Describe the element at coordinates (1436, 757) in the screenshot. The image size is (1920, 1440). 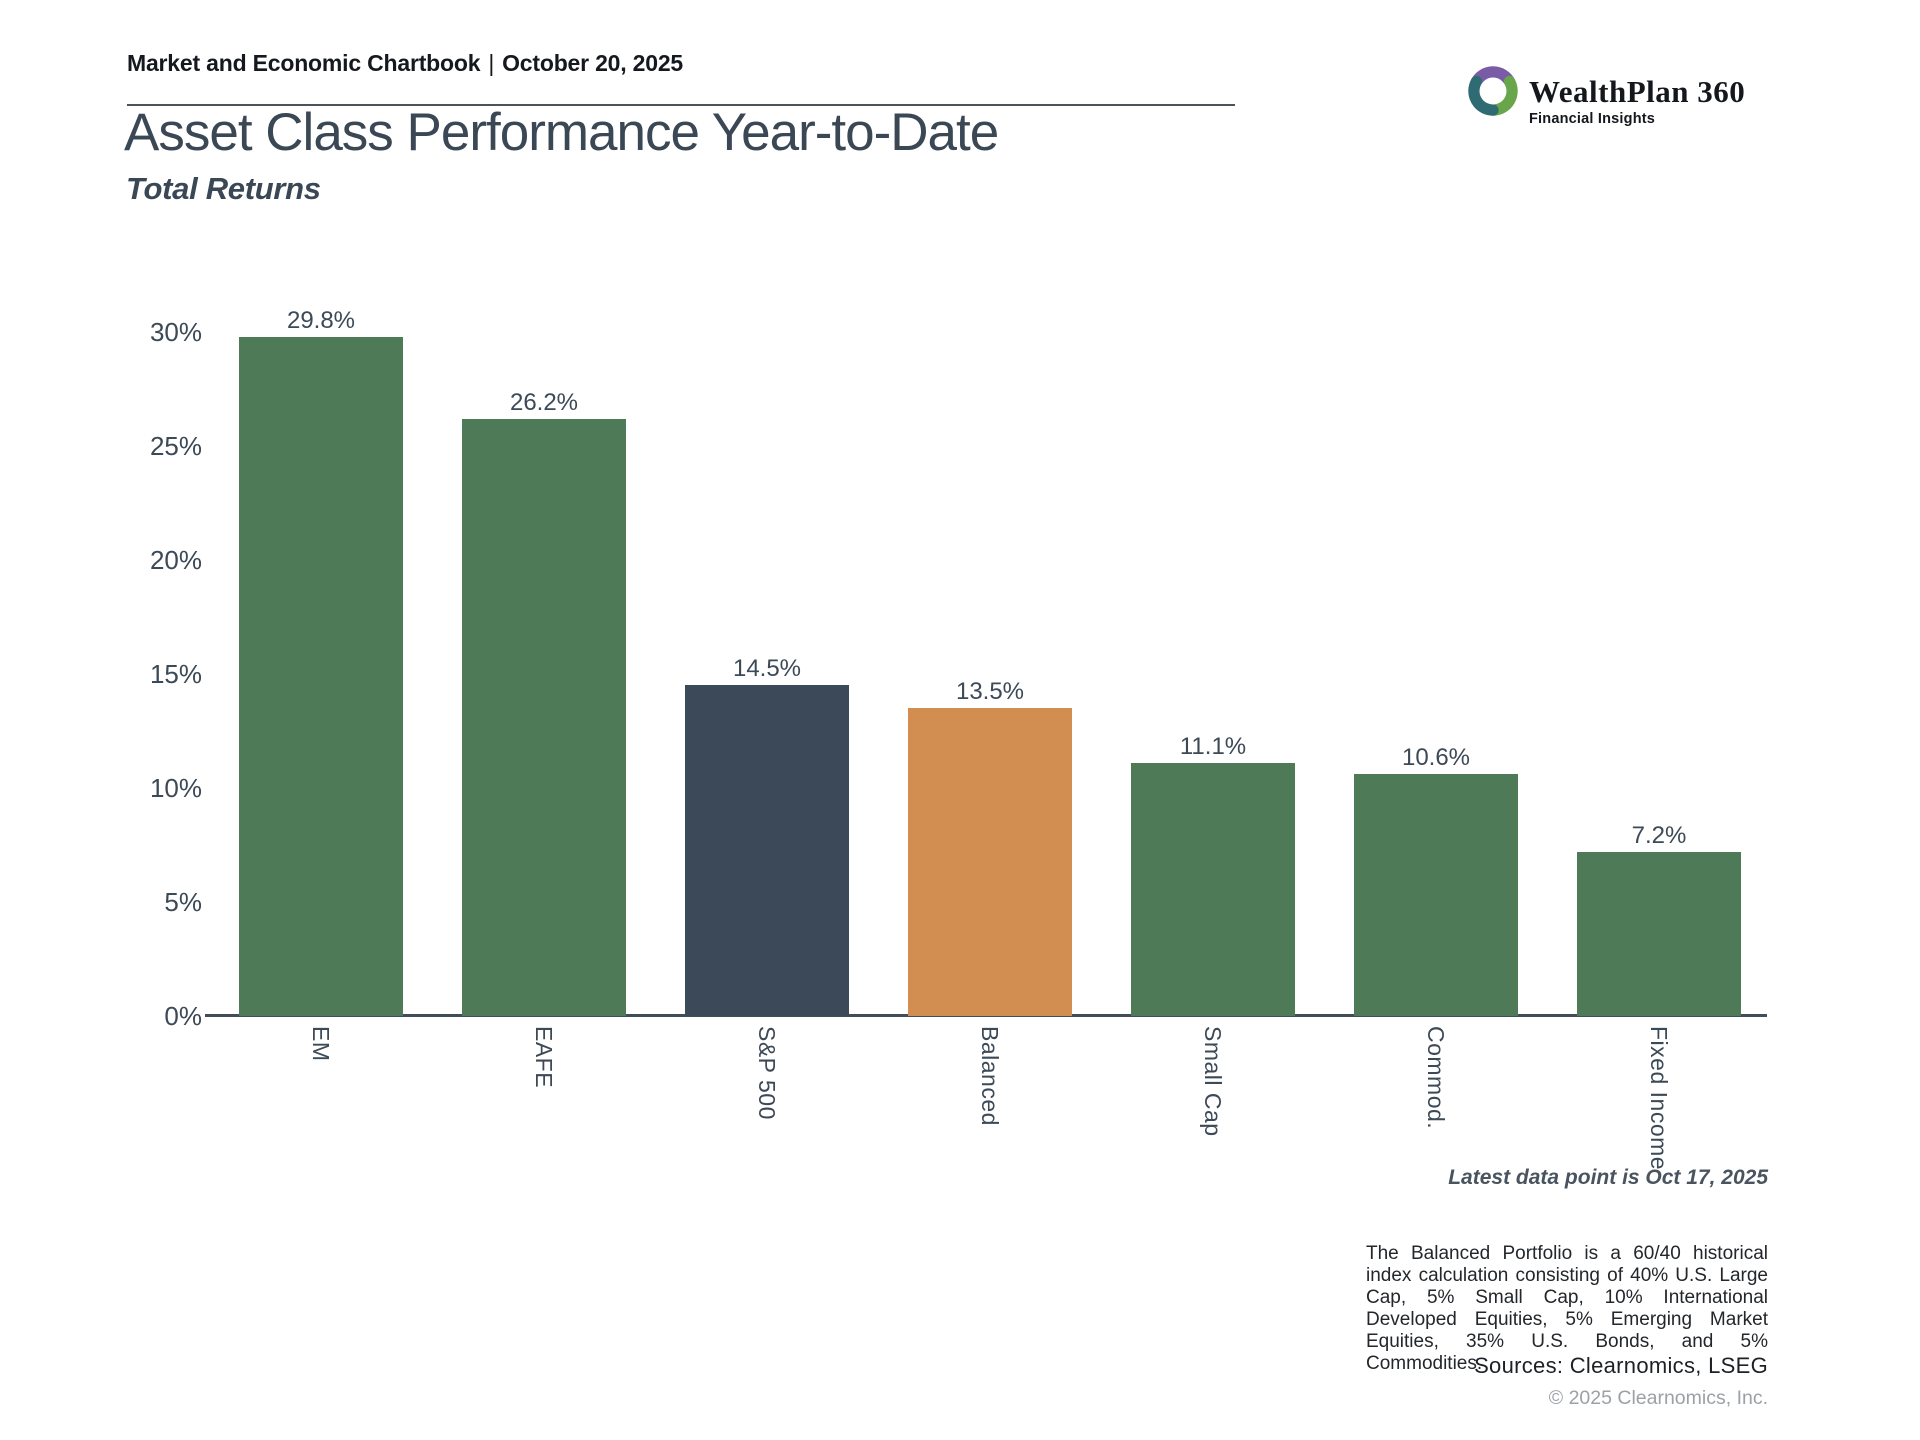
I see `bar-value-label-commod: 10.6%` at that location.